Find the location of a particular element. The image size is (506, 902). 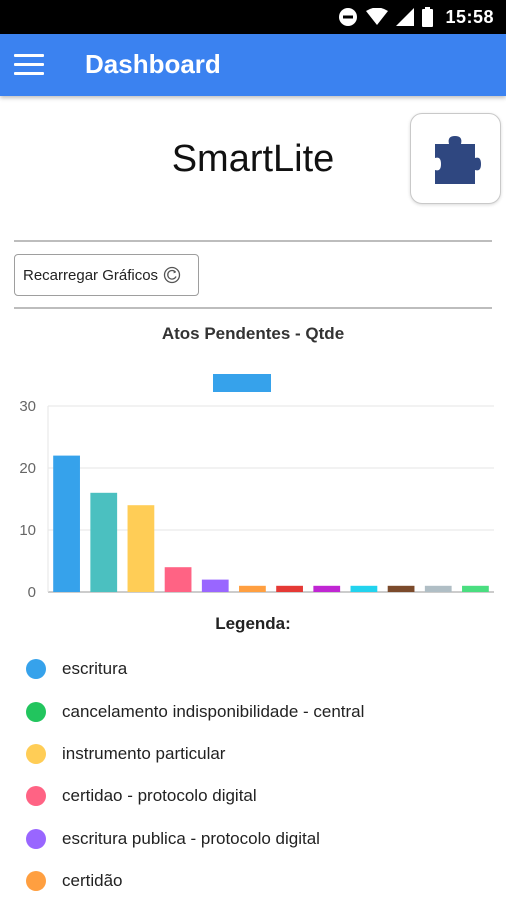

legend-item-label: cancelamento indisponibilidade - central is located at coordinates (213, 711).